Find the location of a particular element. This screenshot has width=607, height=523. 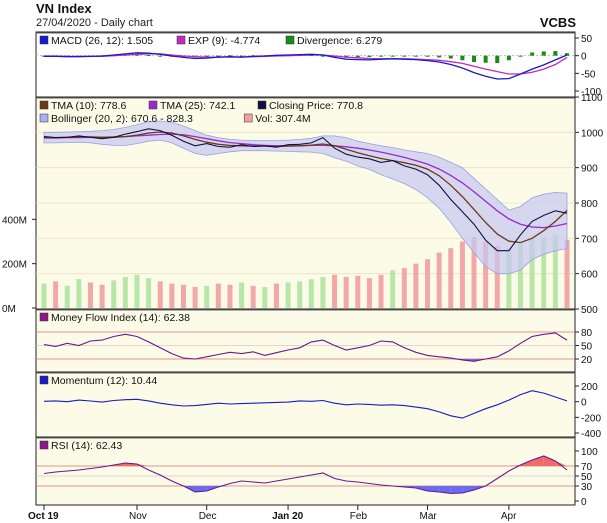

mfi-panel is located at coordinates (305, 340).